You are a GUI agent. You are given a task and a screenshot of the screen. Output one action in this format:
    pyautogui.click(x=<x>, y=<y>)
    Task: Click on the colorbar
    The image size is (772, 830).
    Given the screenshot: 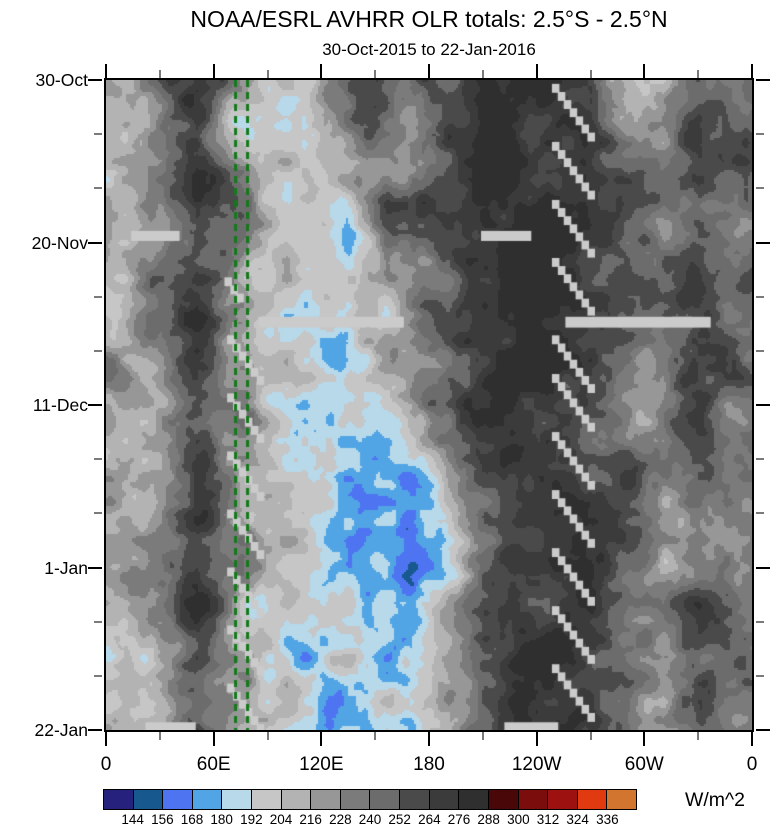 What is the action you would take?
    pyautogui.click(x=370, y=799)
    